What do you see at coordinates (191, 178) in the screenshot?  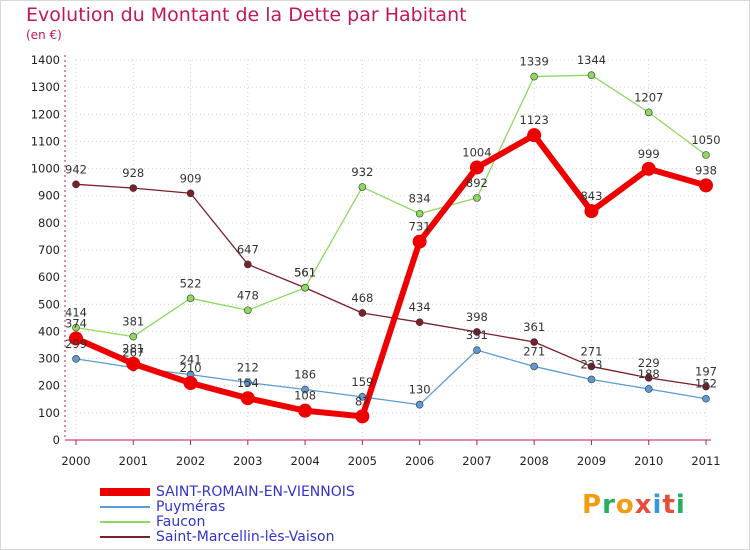 I see `data-label: 909` at bounding box center [191, 178].